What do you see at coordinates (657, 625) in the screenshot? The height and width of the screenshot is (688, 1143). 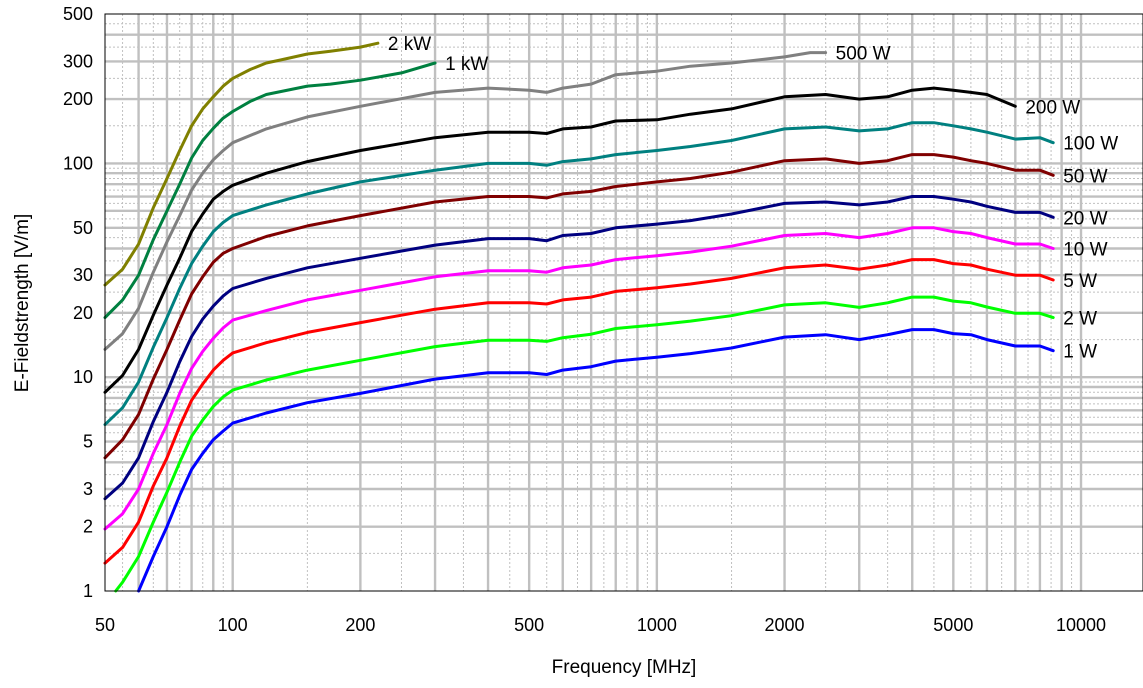 I see `x-tick-label: 1000` at bounding box center [657, 625].